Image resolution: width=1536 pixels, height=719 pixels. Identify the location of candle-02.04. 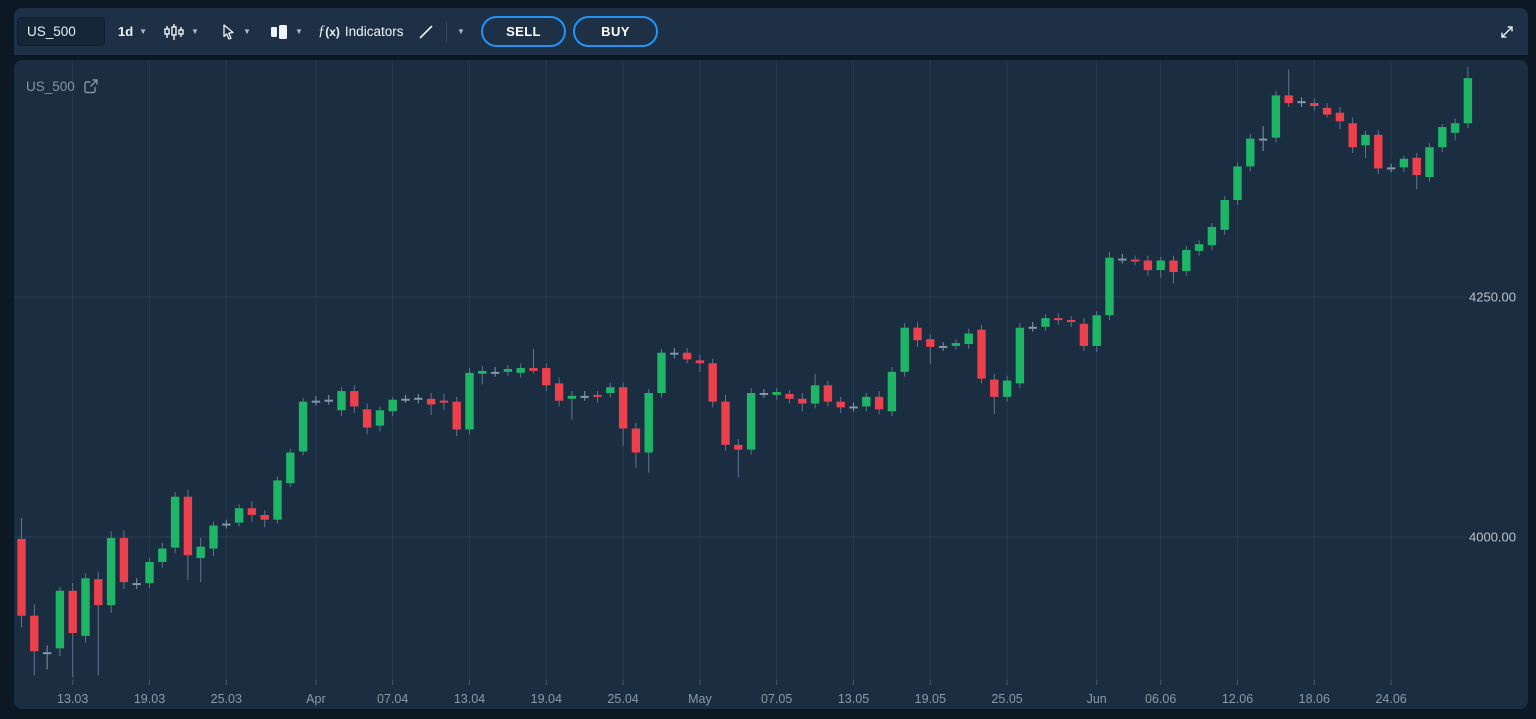
(328, 399).